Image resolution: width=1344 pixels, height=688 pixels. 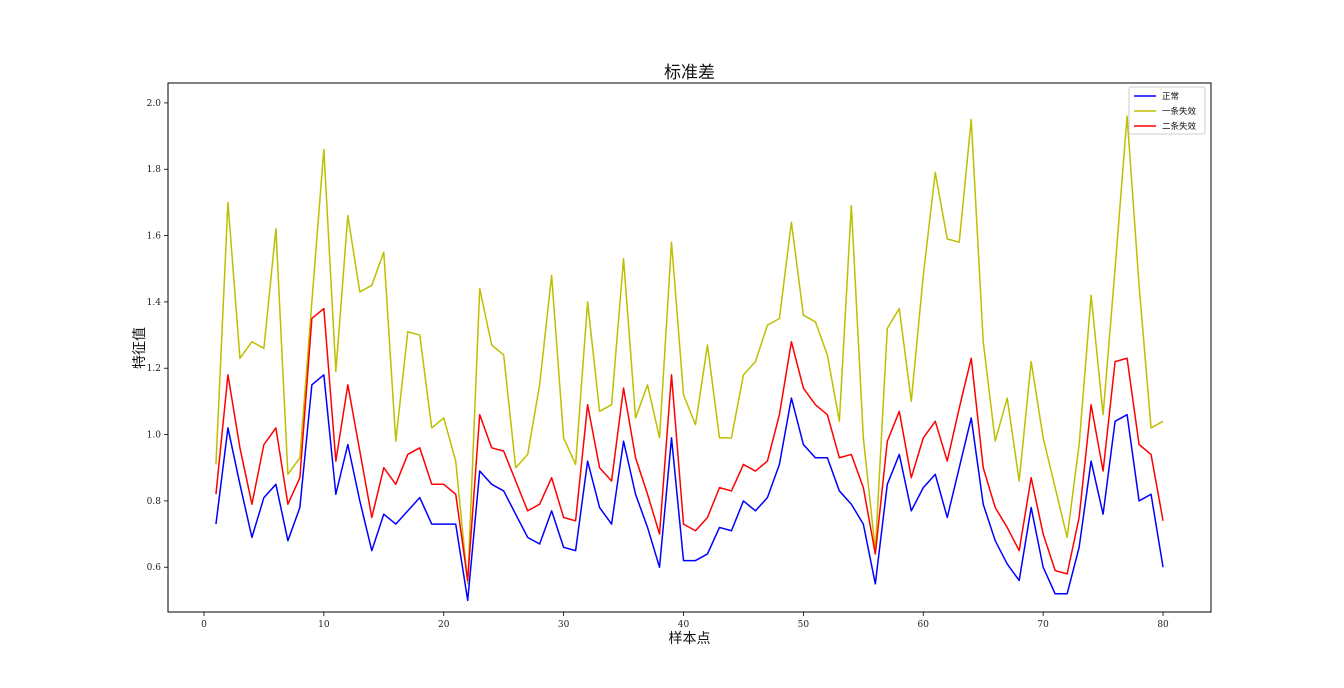 I want to click on x-tick-label: 10, so click(x=324, y=625).